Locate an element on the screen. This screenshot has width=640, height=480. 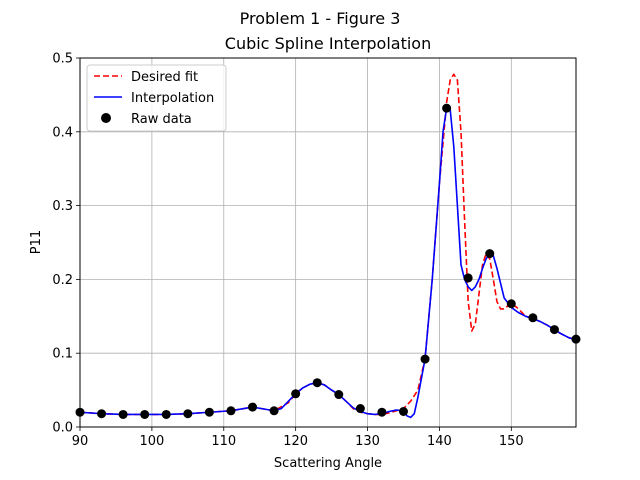
x-tick-label: 140 is located at coordinates (439, 441).